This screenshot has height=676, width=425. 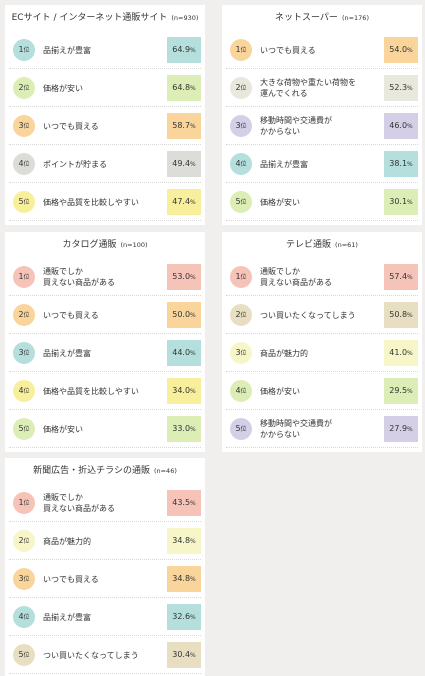 I want to click on percentage-number: 43.5, so click(x=181, y=502).